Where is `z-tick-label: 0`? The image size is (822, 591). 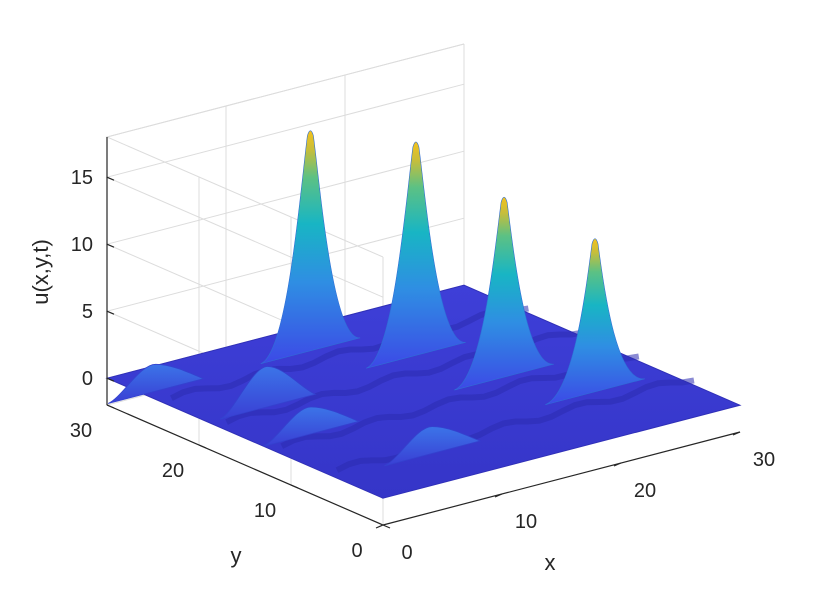
z-tick-label: 0 is located at coordinates (87, 379).